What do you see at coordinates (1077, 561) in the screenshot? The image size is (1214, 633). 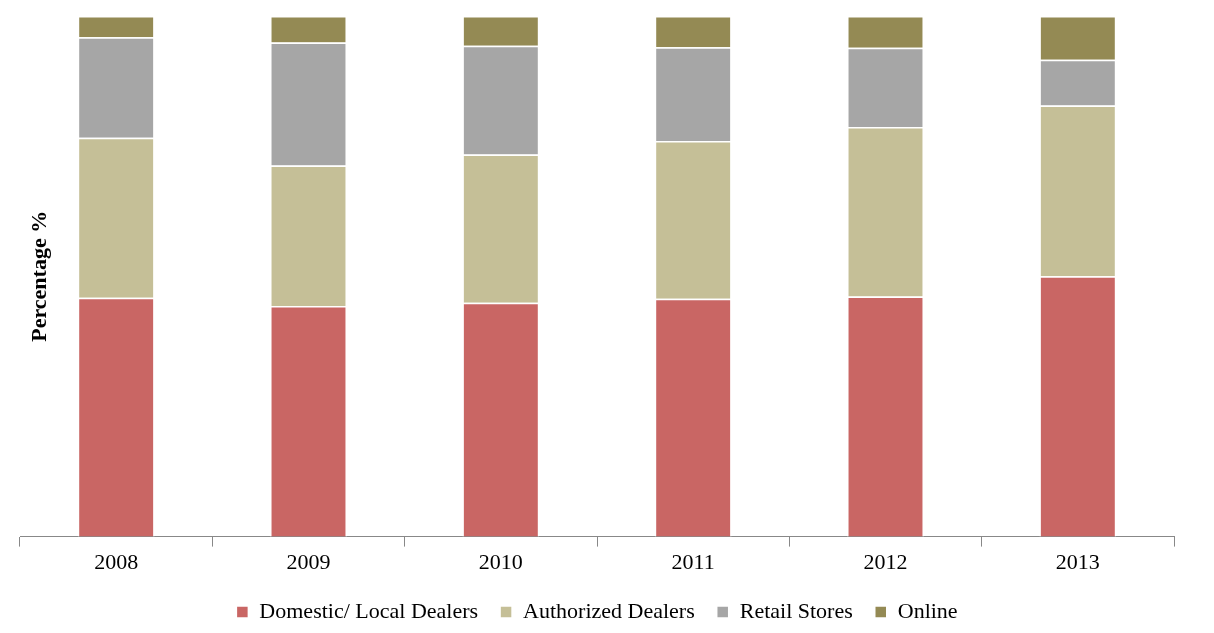 I see `x-tick-label: 2013` at bounding box center [1077, 561].